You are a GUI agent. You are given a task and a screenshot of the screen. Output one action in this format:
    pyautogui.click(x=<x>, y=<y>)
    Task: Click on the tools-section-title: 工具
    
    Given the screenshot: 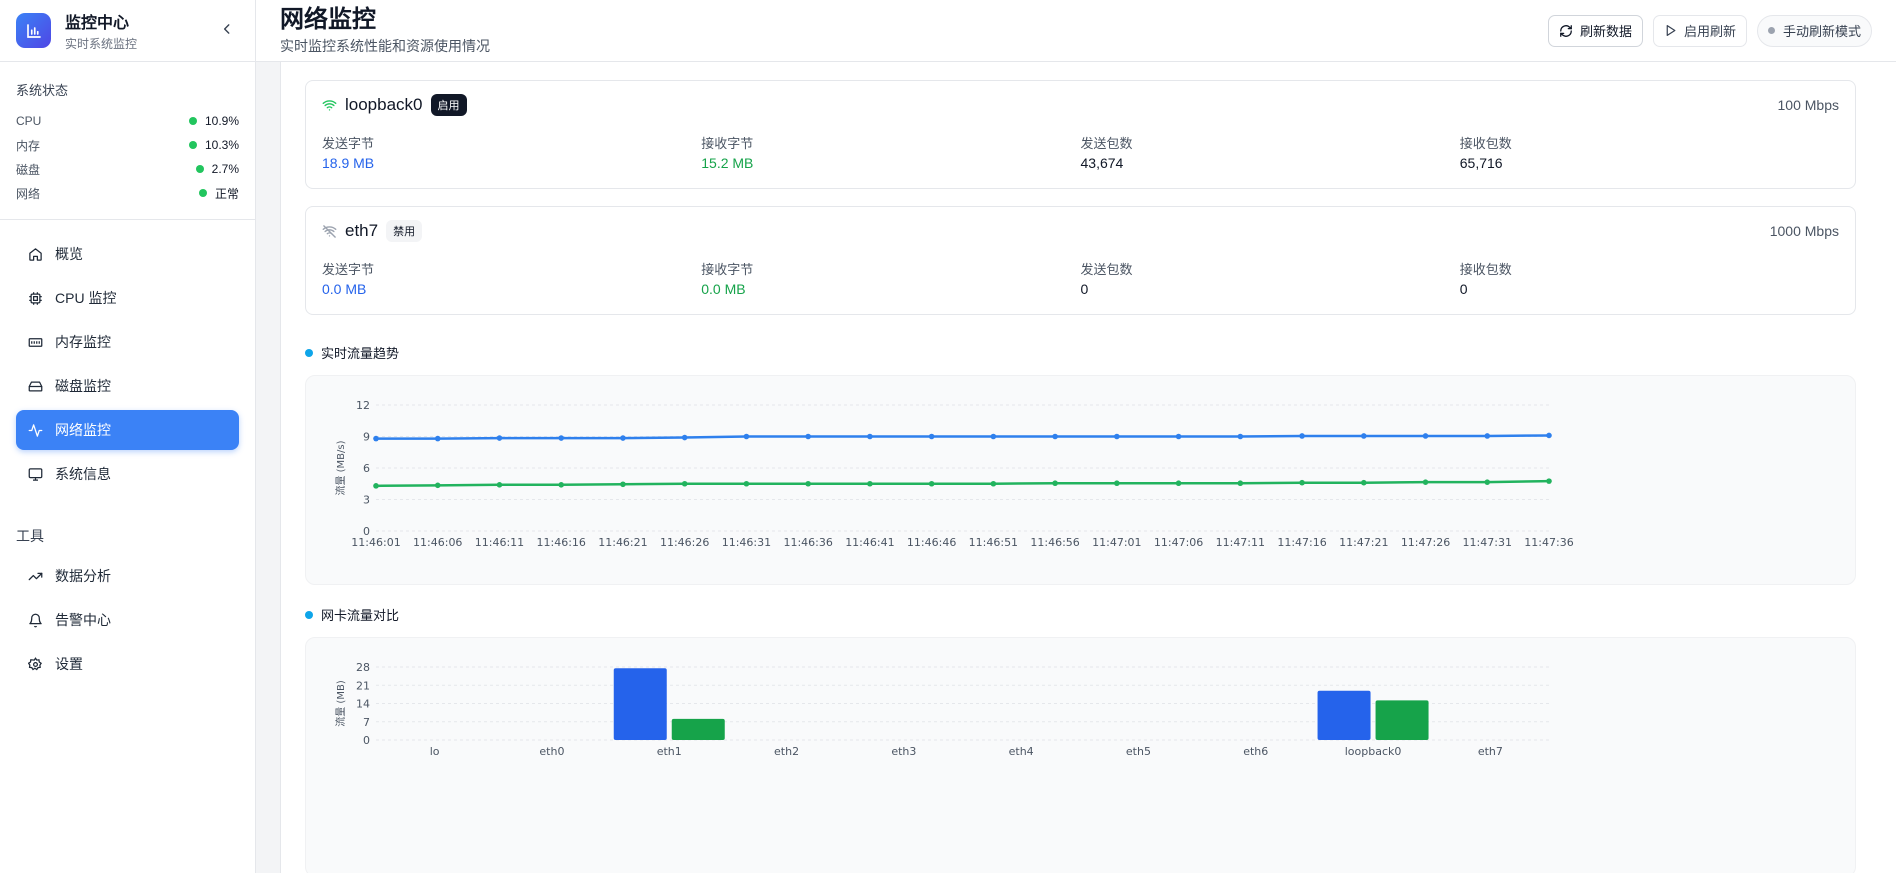 What is the action you would take?
    pyautogui.click(x=30, y=536)
    